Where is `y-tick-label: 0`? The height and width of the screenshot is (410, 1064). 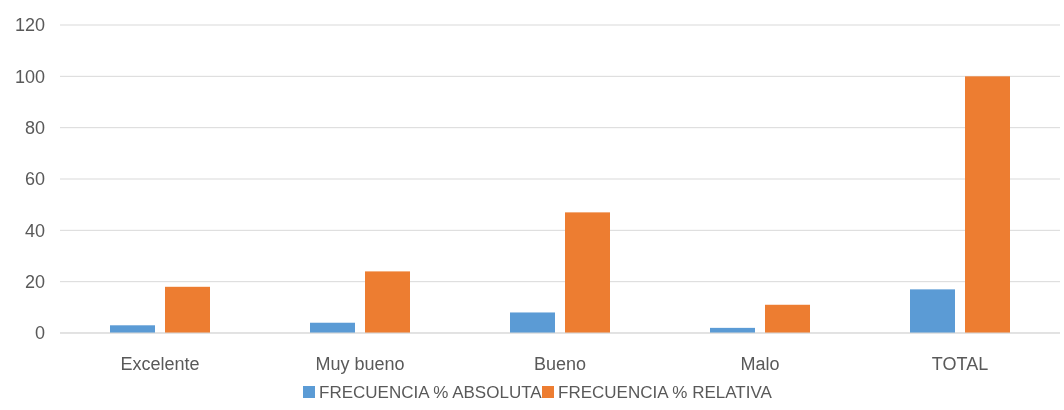
y-tick-label: 0 is located at coordinates (39, 333).